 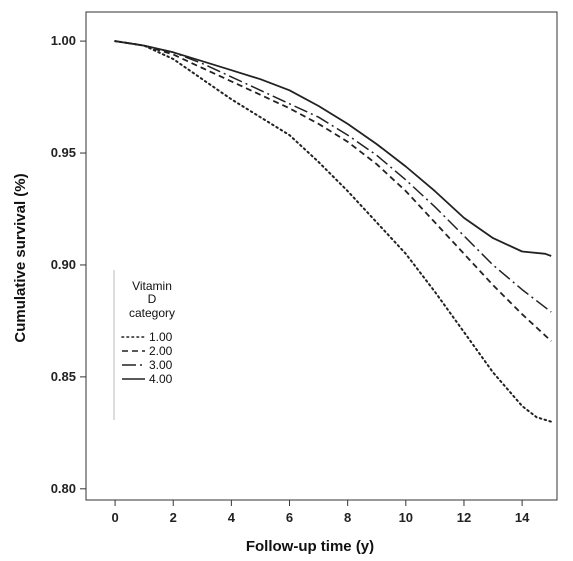 What do you see at coordinates (289, 517) in the screenshot?
I see `x-tick-label: 6` at bounding box center [289, 517].